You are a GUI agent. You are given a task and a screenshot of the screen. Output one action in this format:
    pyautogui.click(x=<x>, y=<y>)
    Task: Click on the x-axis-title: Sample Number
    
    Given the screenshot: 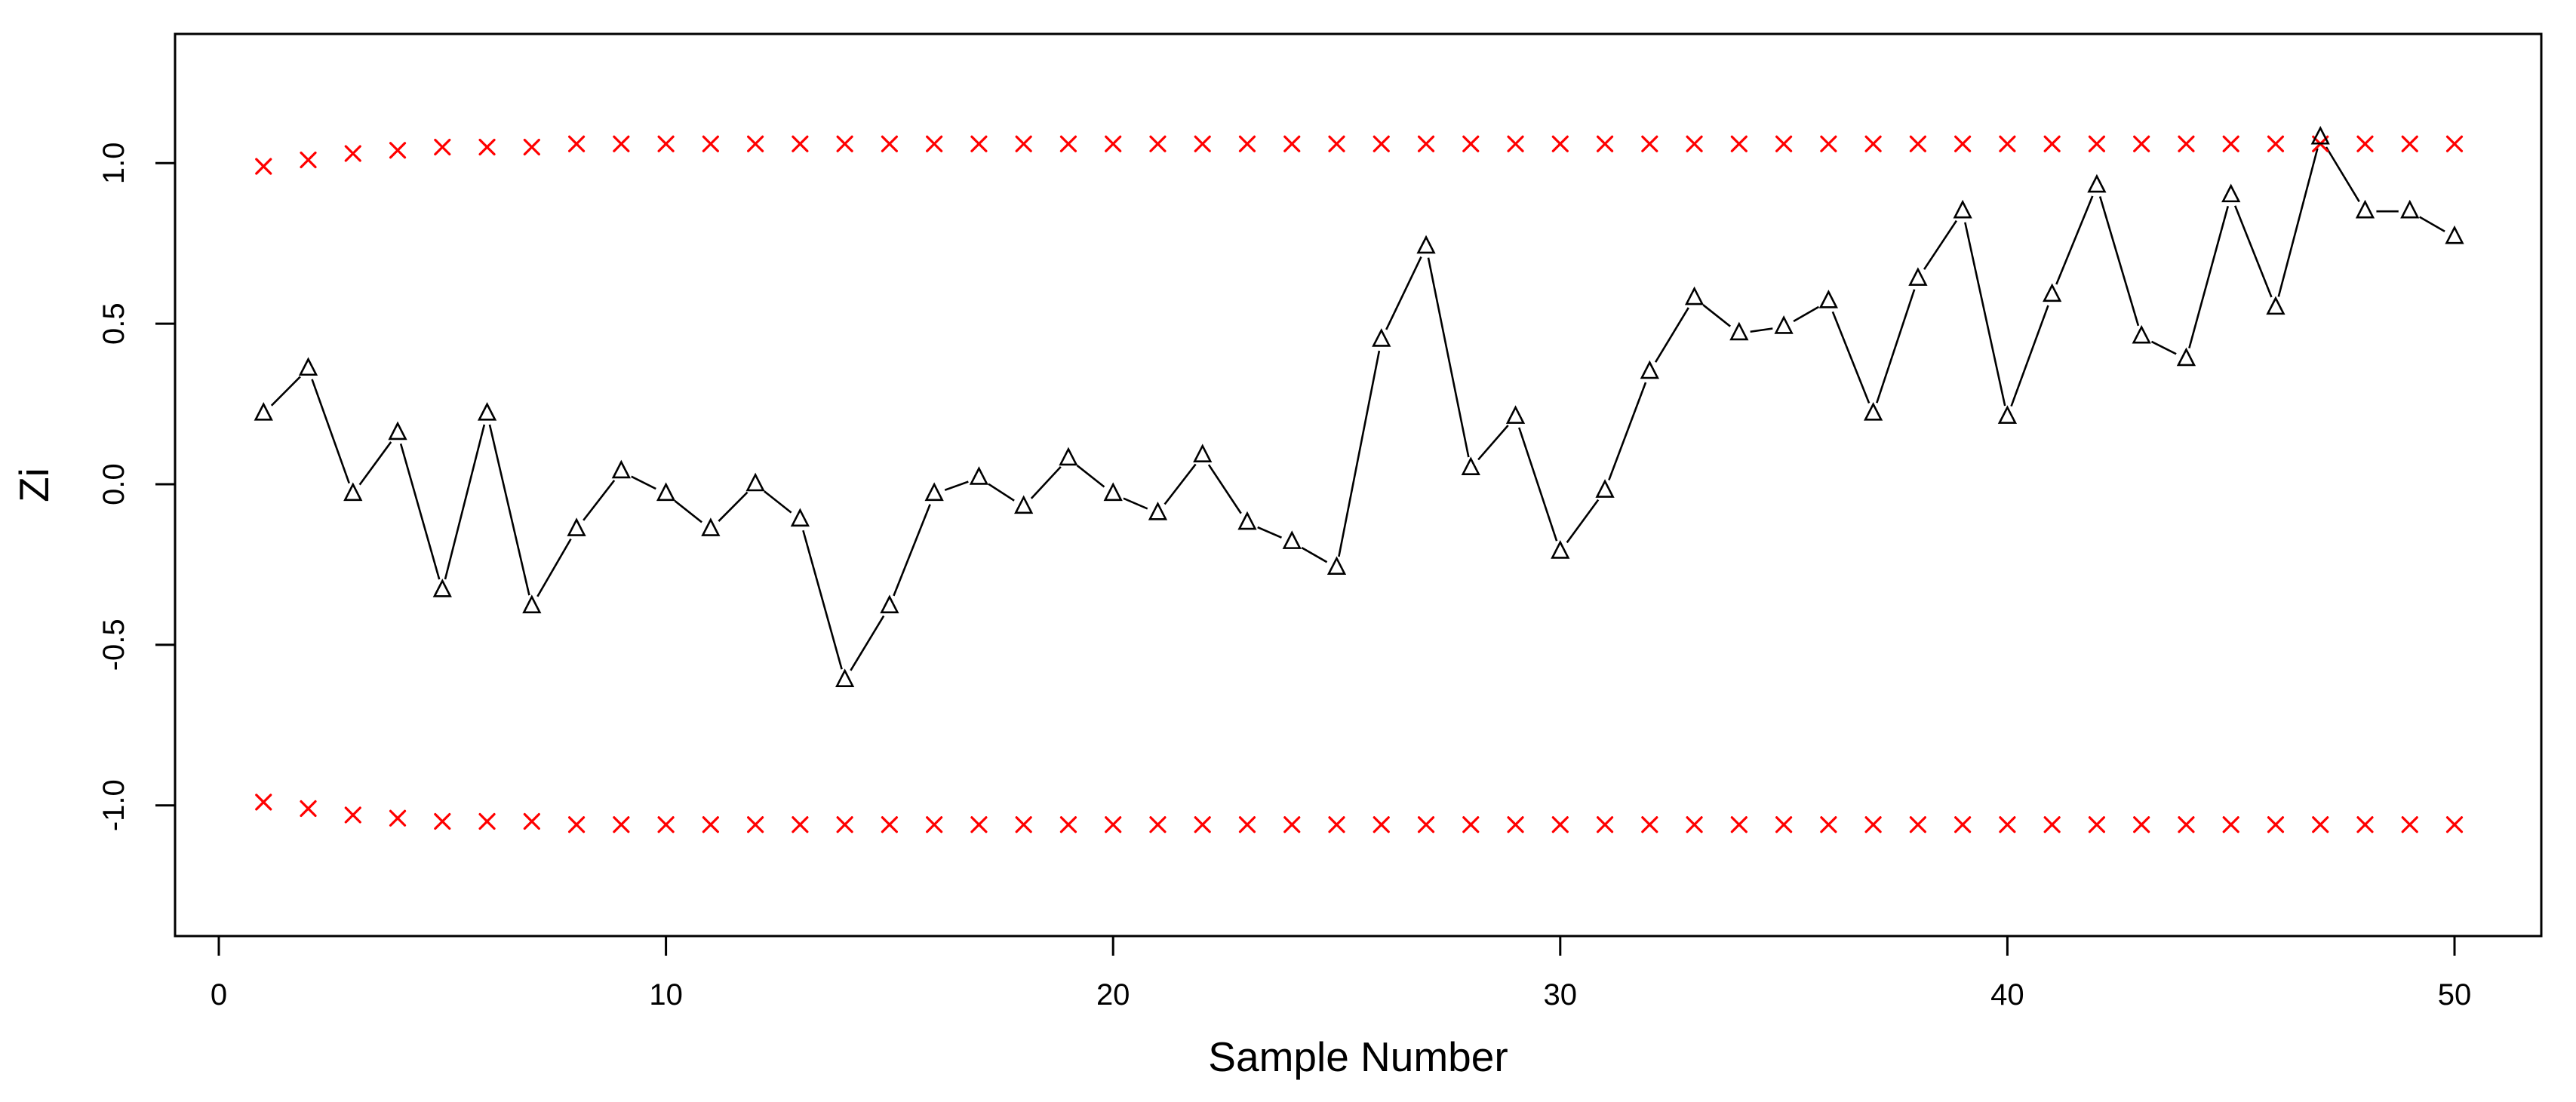 What is the action you would take?
    pyautogui.click(x=1358, y=1056)
    